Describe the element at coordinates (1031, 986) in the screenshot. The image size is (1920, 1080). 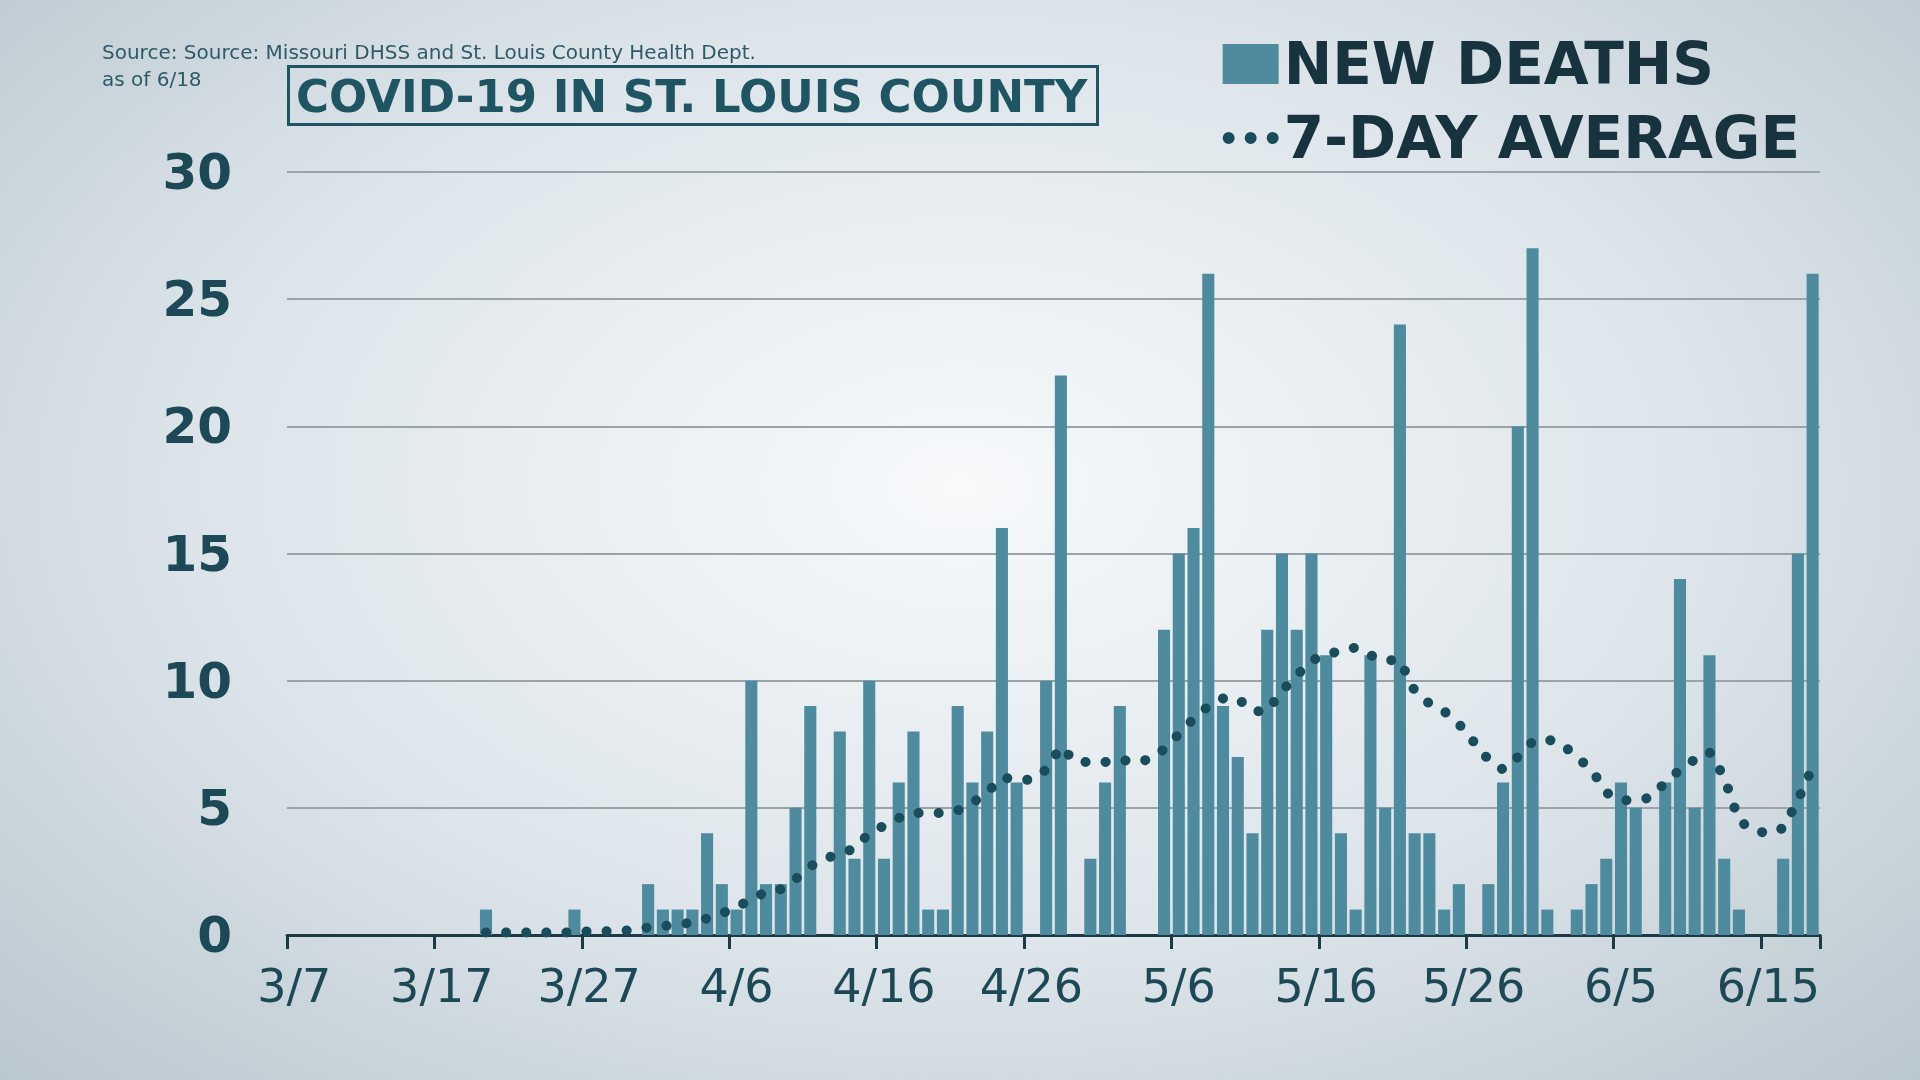
I see `x-tick-label: 4/26` at that location.